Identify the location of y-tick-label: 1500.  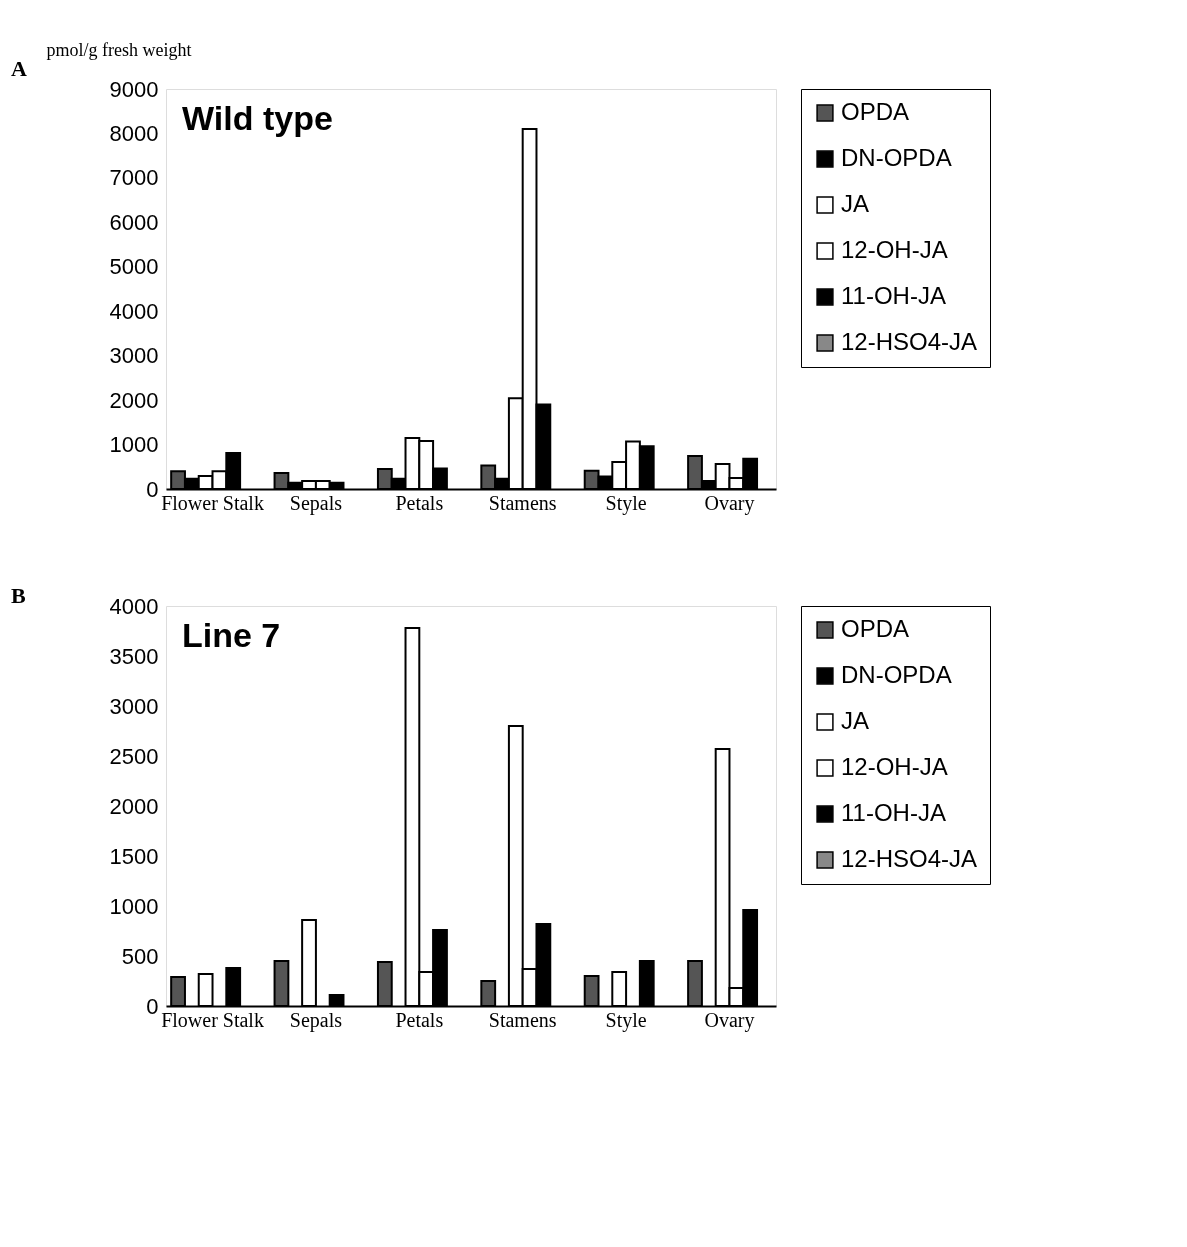
(134, 856).